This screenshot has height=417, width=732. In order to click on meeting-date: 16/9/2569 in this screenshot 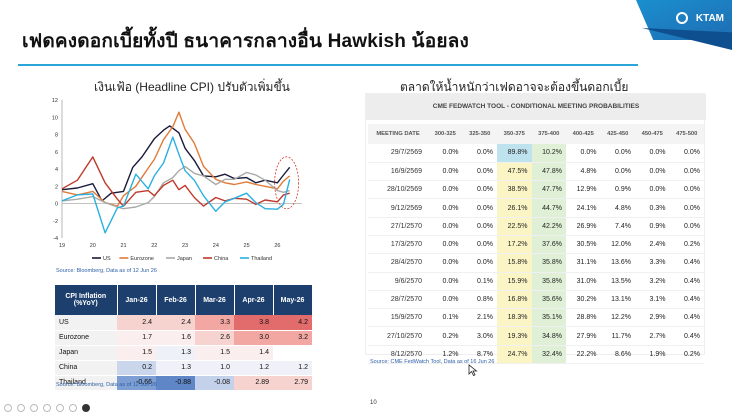, I will do `click(398, 172)`.